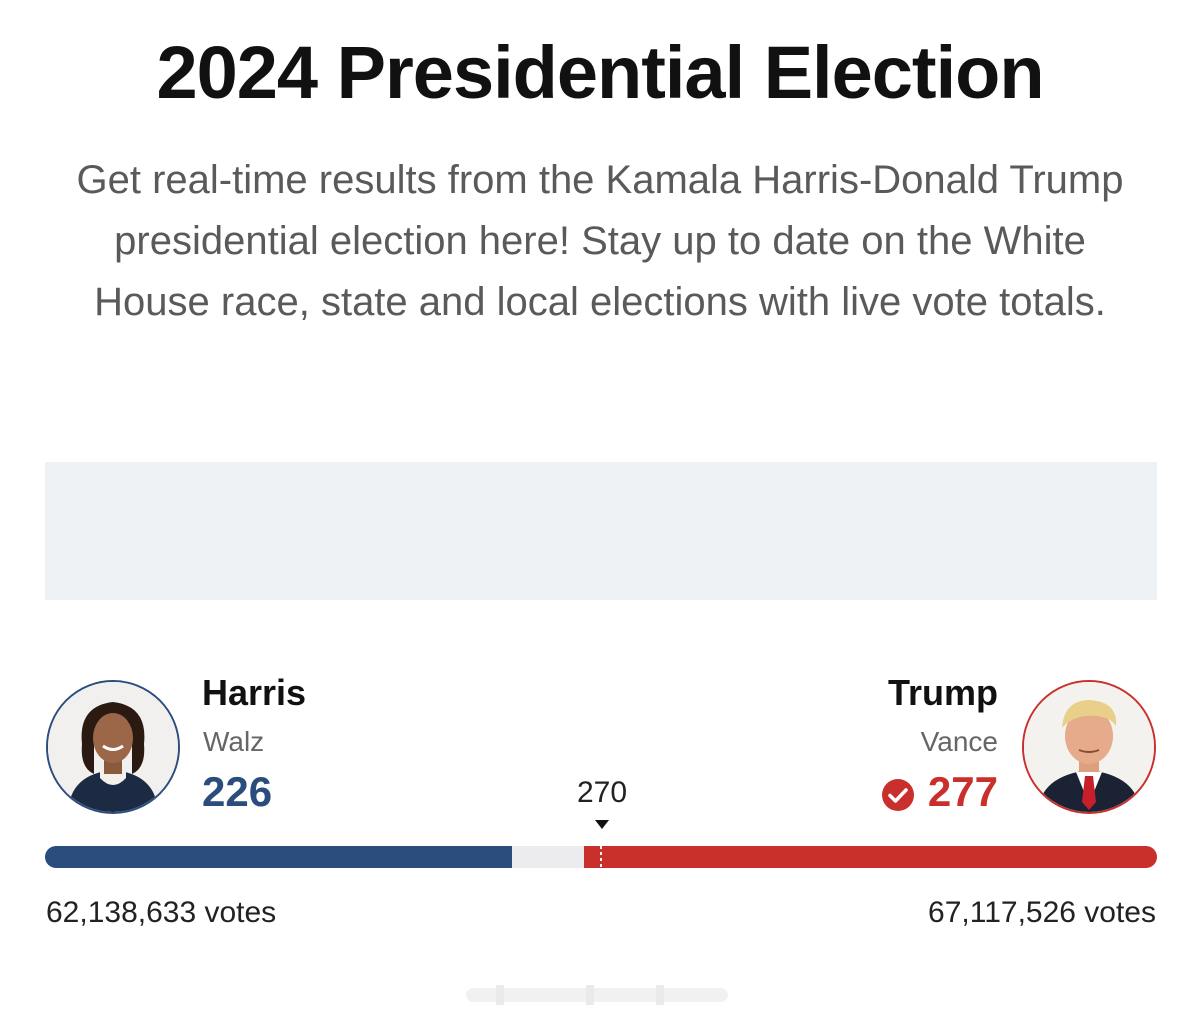 Image resolution: width=1200 pixels, height=1020 pixels. I want to click on trump-avatar, so click(1089, 747).